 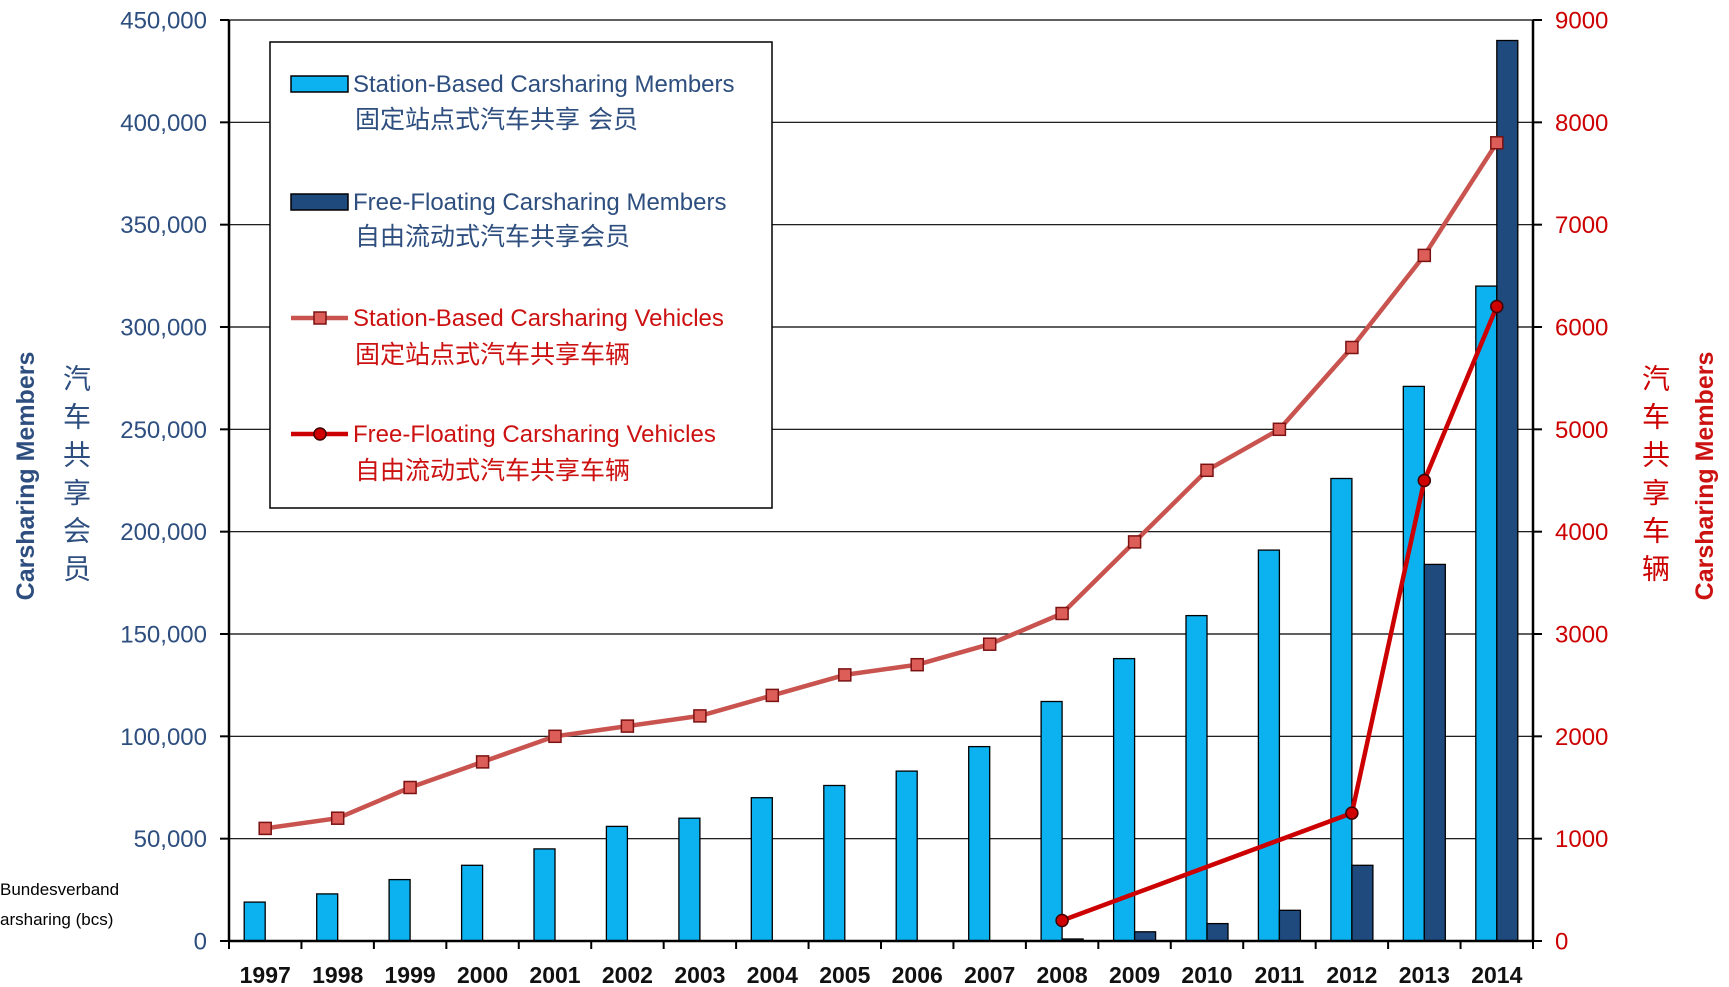 I want to click on bar-free-floating-carsharing-members-2010, so click(x=1217, y=932).